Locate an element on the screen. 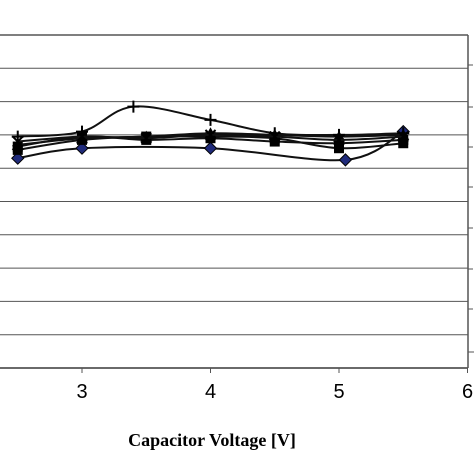 This screenshot has width=474, height=474. x-tick-label: 6 is located at coordinates (467, 392).